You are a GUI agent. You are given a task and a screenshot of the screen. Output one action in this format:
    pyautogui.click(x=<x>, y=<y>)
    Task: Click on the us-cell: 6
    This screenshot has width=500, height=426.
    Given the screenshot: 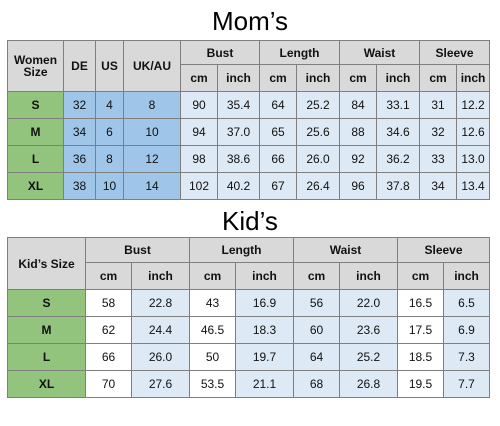 What is the action you would take?
    pyautogui.click(x=109, y=132)
    